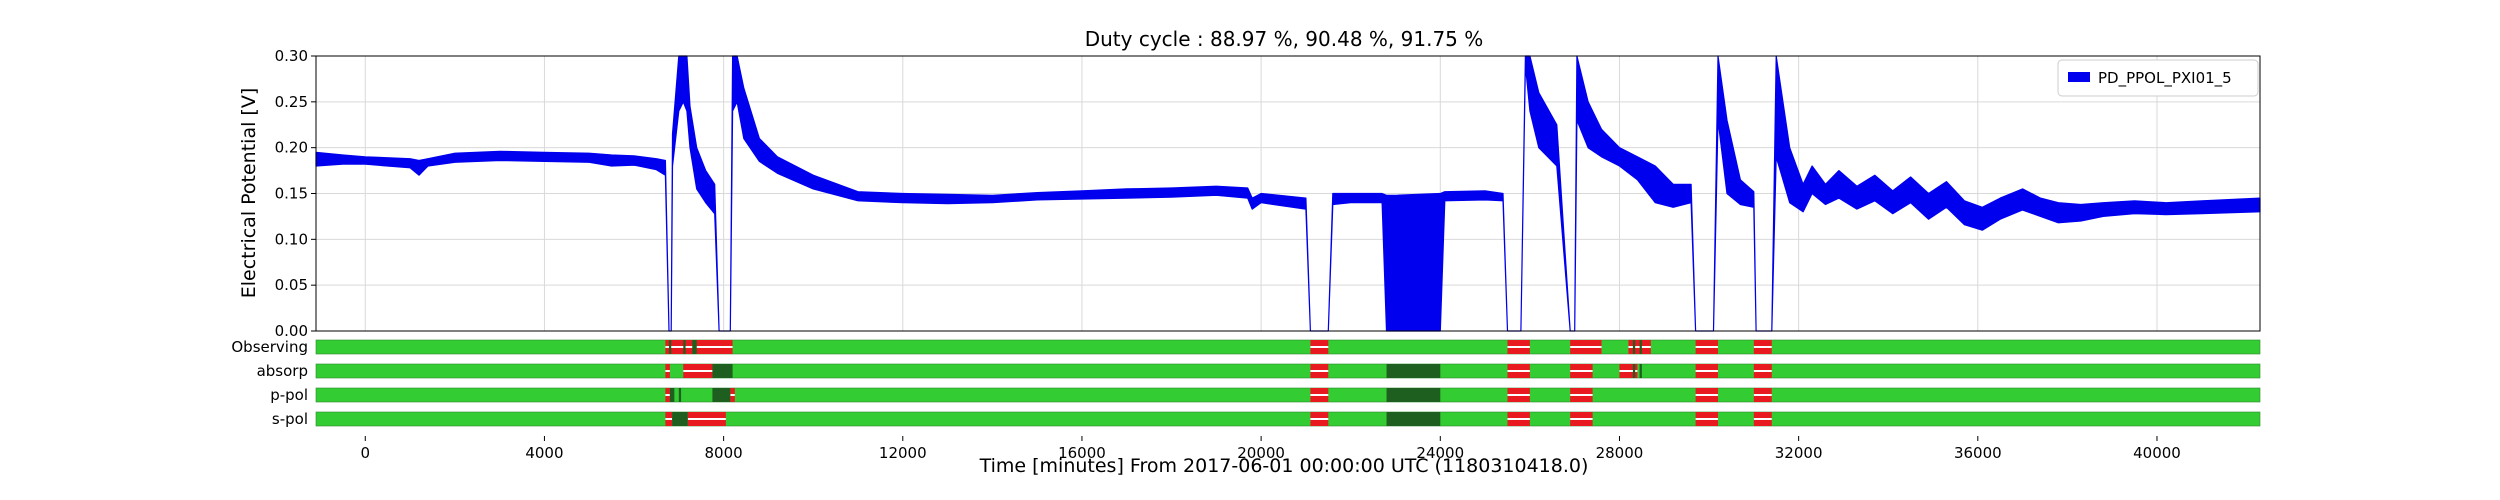 The height and width of the screenshot is (500, 2500). I want to click on x-tick-label: 36000, so click(1978, 453).